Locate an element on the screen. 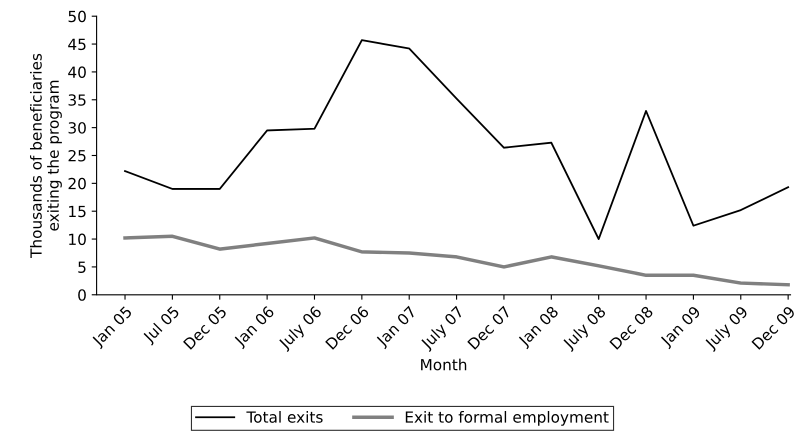  x-tick-label: Dec 09 is located at coordinates (773, 327).